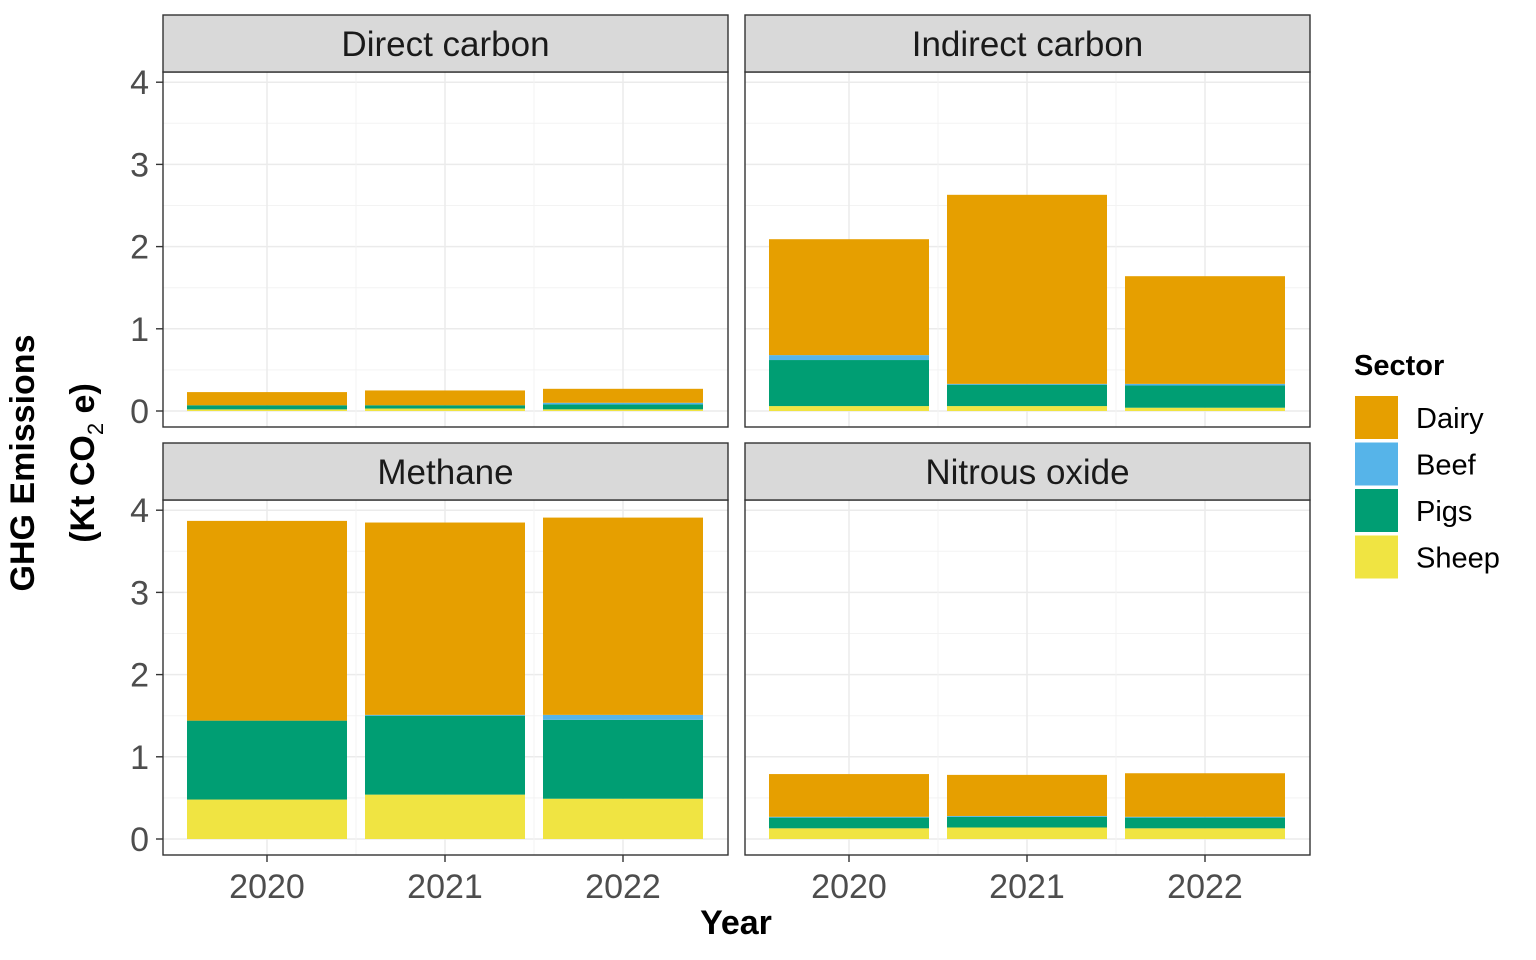 This screenshot has width=1536, height=960. I want to click on legend-swatch-sheep, so click(1376, 557).